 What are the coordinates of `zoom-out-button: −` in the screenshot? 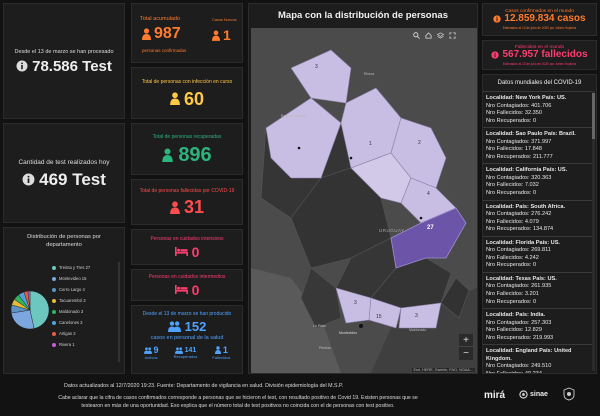 It's located at (466, 353).